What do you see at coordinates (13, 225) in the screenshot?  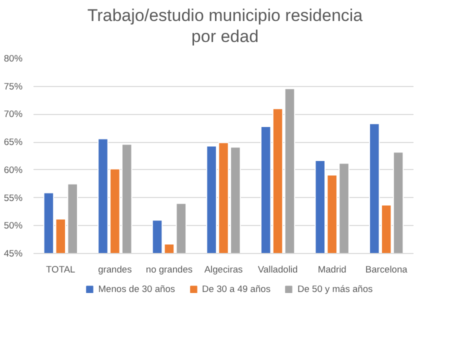 I see `y-tick-label: 50%` at bounding box center [13, 225].